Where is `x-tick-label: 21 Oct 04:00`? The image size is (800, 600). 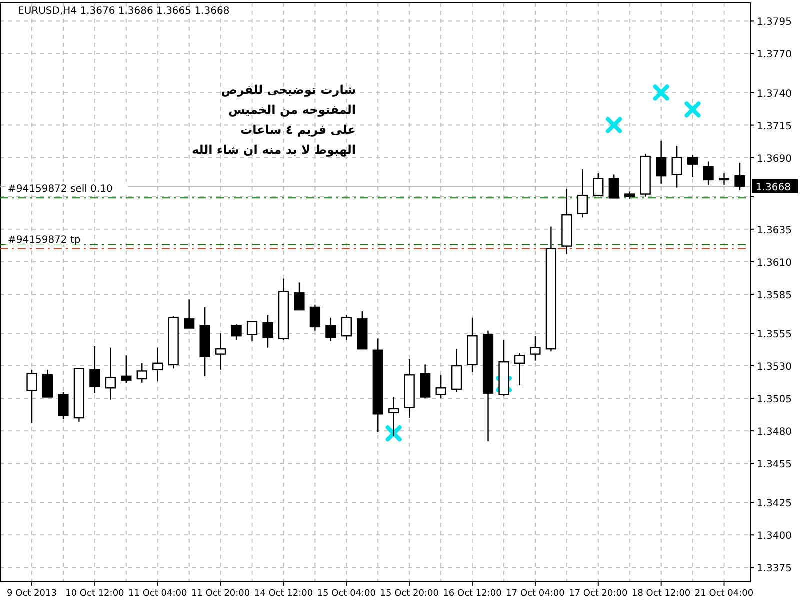 x-tick-label: 21 Oct 04:00 is located at coordinates (724, 594).